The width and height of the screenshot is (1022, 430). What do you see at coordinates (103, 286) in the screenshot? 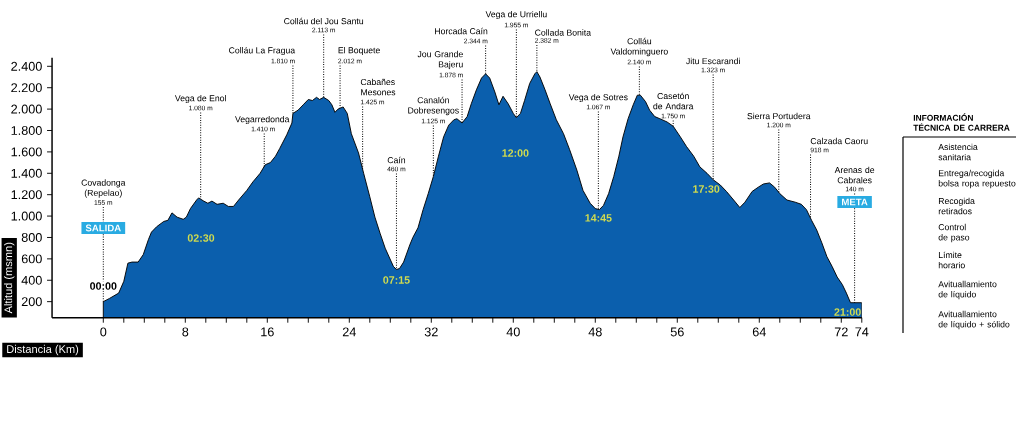
I see `annotation: 00:00` at bounding box center [103, 286].